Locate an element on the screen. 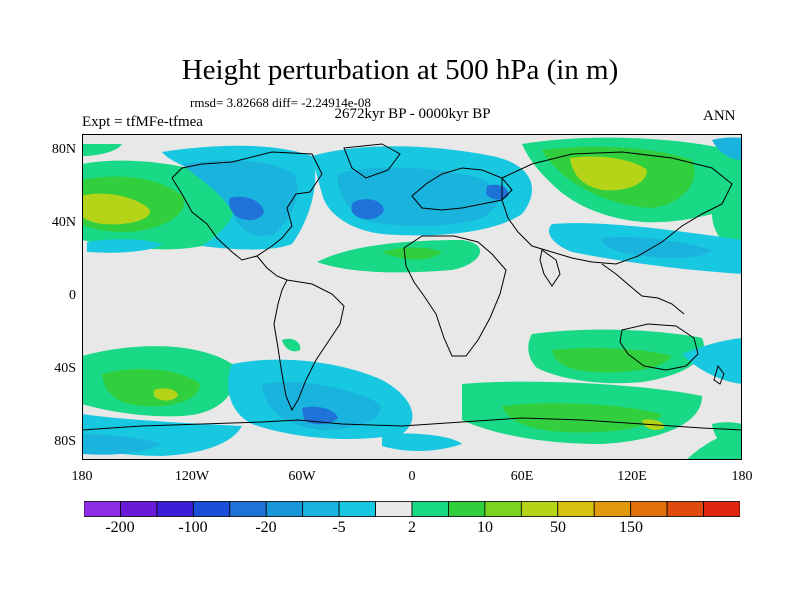 The image size is (800, 600). colorbar-label: -100 is located at coordinates (193, 527).